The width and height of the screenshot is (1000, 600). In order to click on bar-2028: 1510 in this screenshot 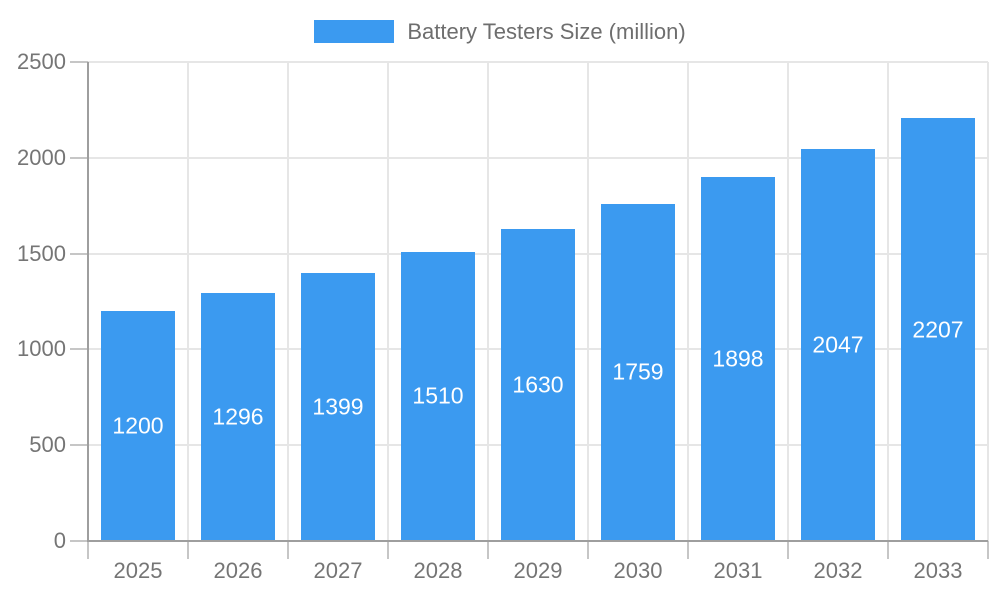, I will do `click(438, 396)`.